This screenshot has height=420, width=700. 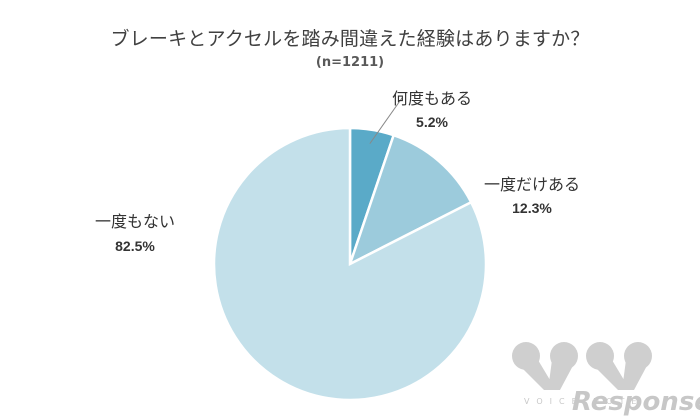 What do you see at coordinates (432, 98) in the screenshot?
I see `slice-name-label: 何度もある` at bounding box center [432, 98].